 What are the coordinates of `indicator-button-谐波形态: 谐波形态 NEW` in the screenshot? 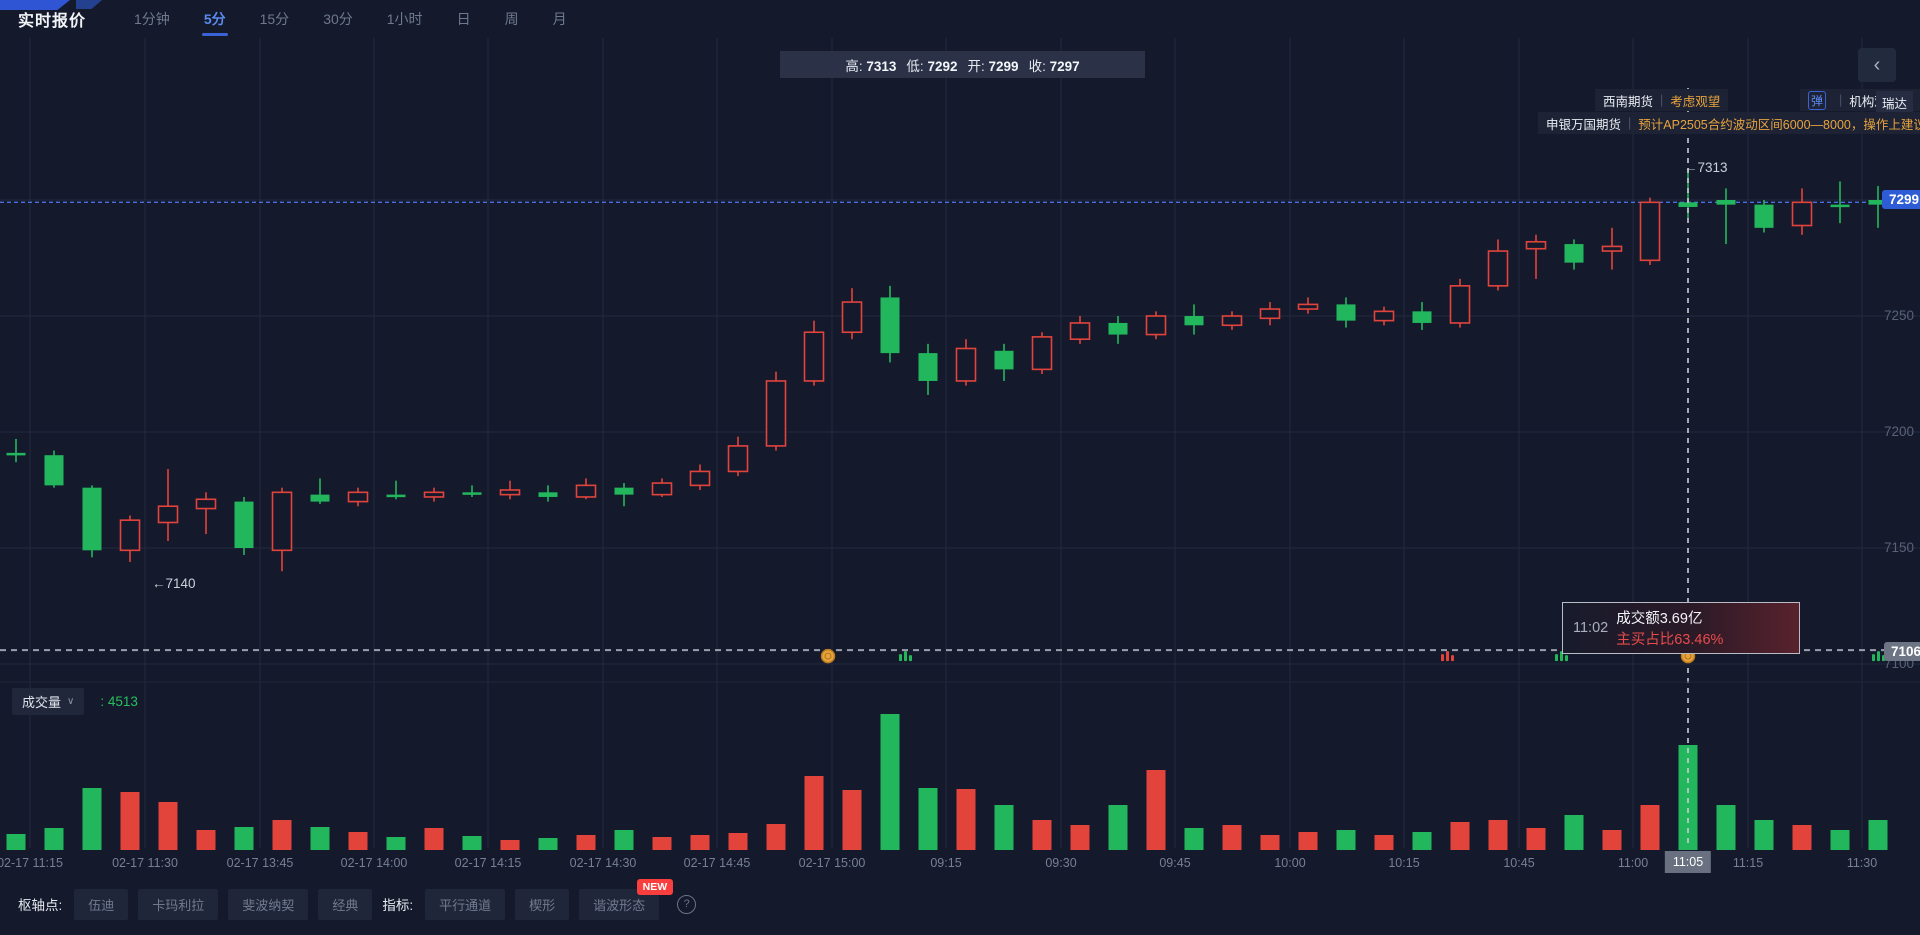 It's located at (626, 899).